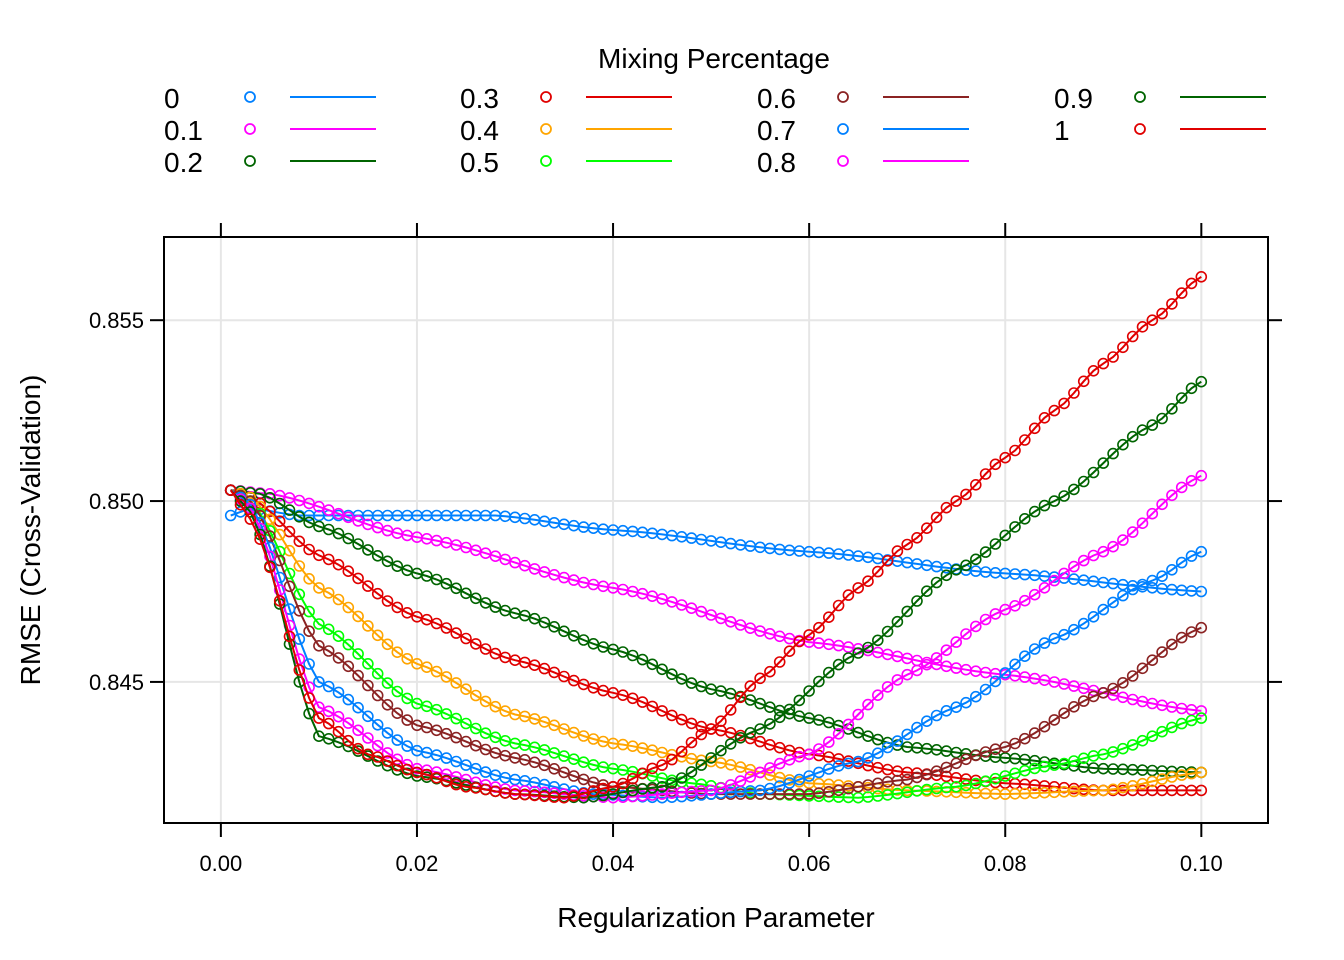 Image resolution: width=1344 pixels, height=960 pixels. Describe the element at coordinates (436, 671) in the screenshot. I see `point-0.4-21` at that location.